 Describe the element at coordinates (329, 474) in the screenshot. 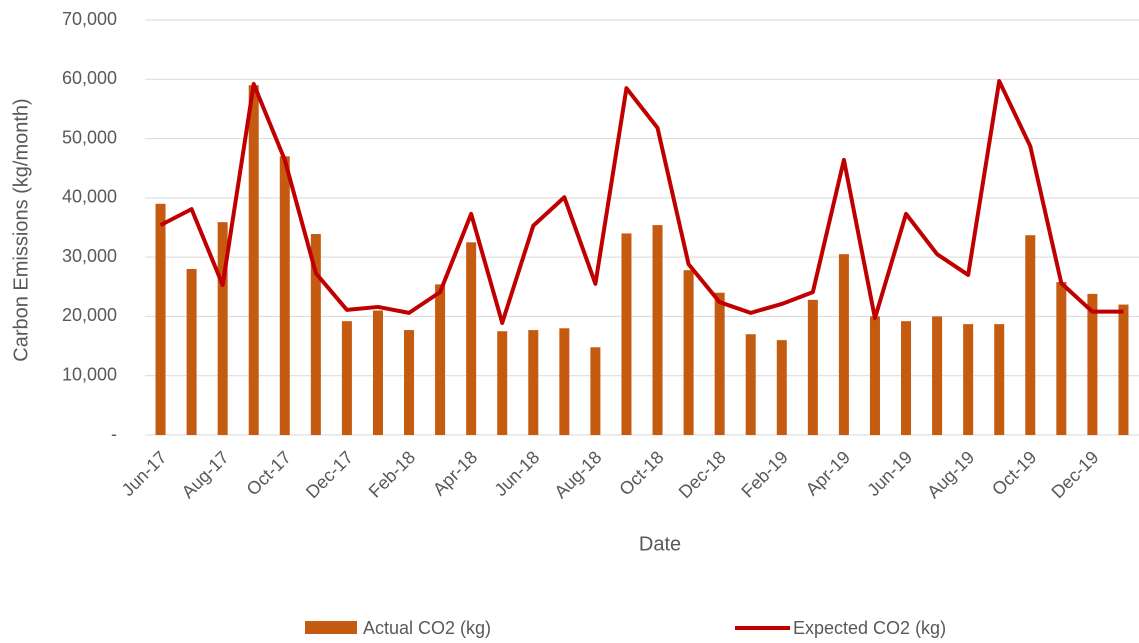

I see `x-tick-label: Dec-17` at that location.